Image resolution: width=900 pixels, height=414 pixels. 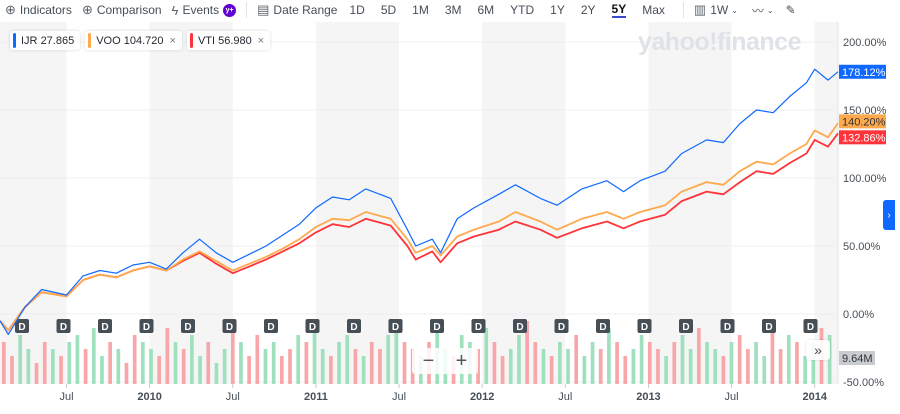 What do you see at coordinates (683, 10) in the screenshot?
I see `divider` at bounding box center [683, 10].